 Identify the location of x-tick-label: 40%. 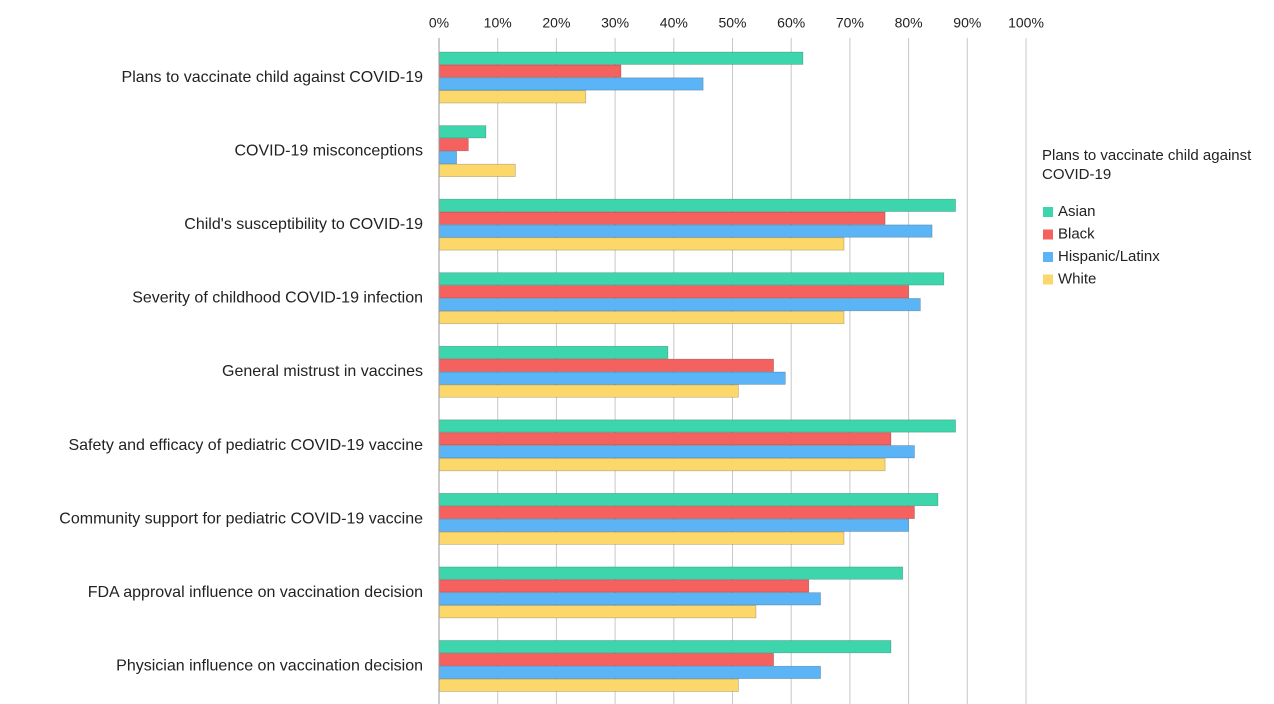
(674, 23).